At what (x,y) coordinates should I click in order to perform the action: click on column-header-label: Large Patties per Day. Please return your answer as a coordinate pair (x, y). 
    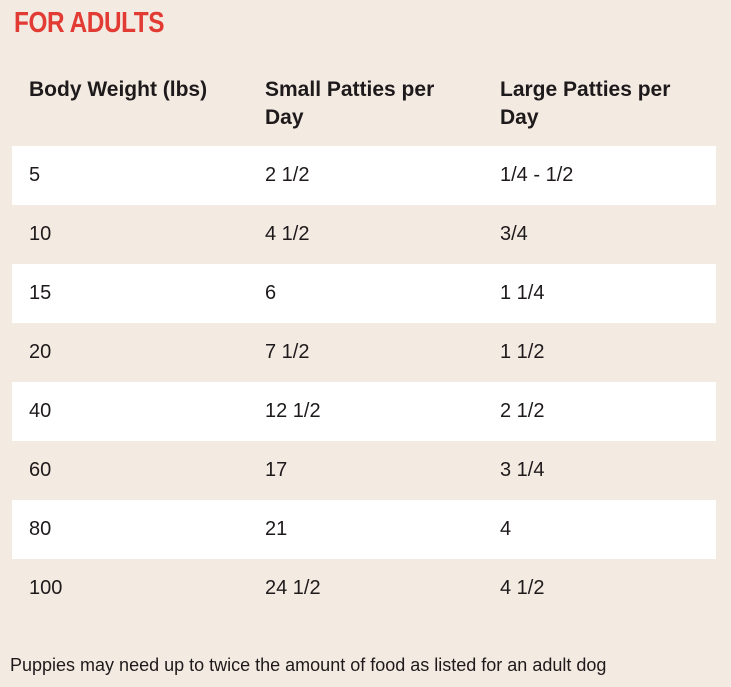
    Looking at the image, I should click on (585, 103).